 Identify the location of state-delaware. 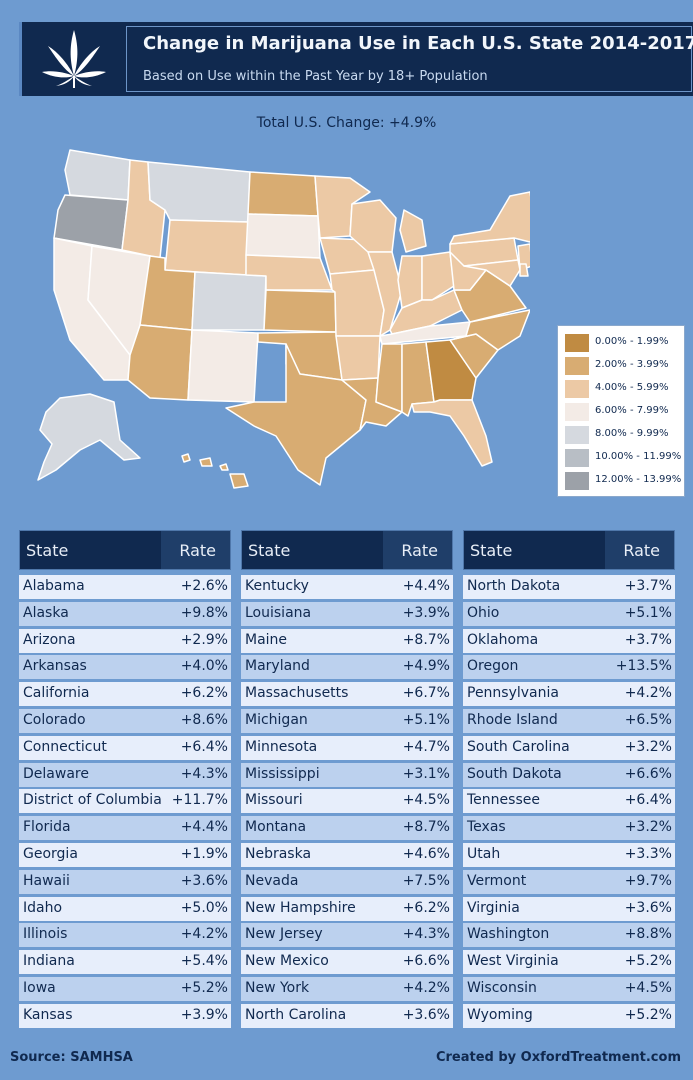
(524, 270).